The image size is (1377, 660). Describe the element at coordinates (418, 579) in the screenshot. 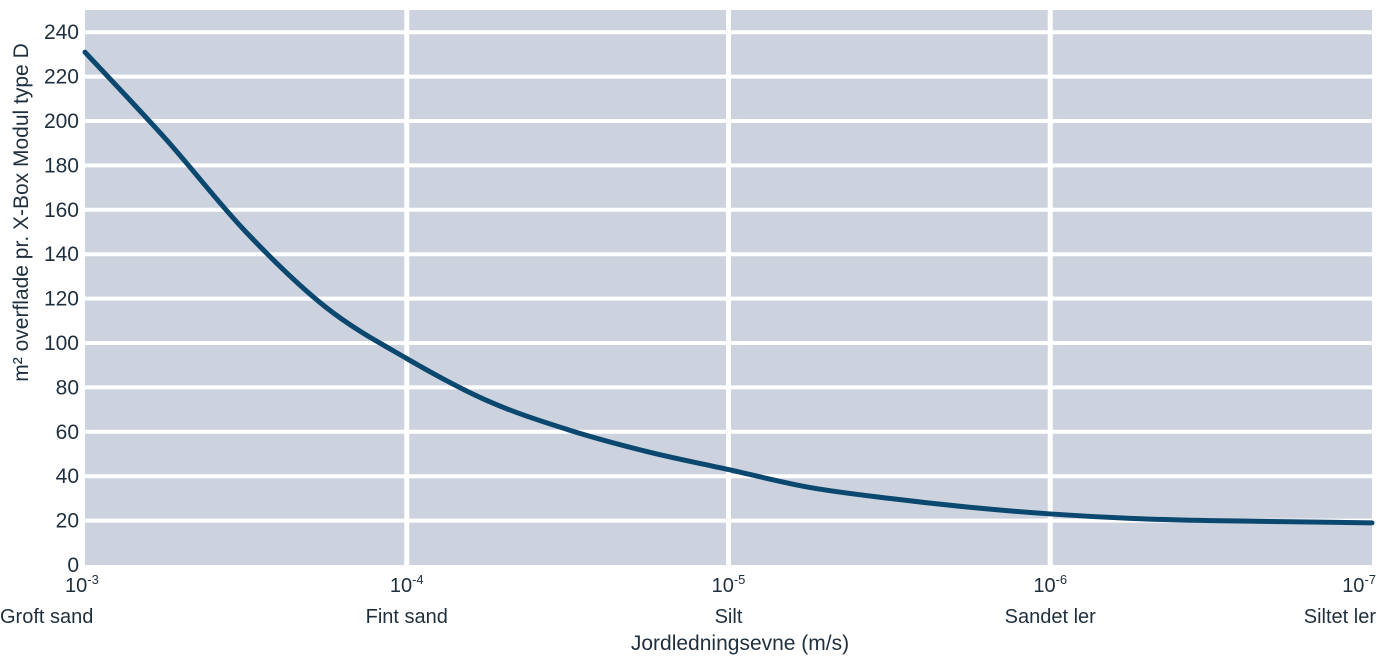

I see `x-tick-exponent: -4` at that location.